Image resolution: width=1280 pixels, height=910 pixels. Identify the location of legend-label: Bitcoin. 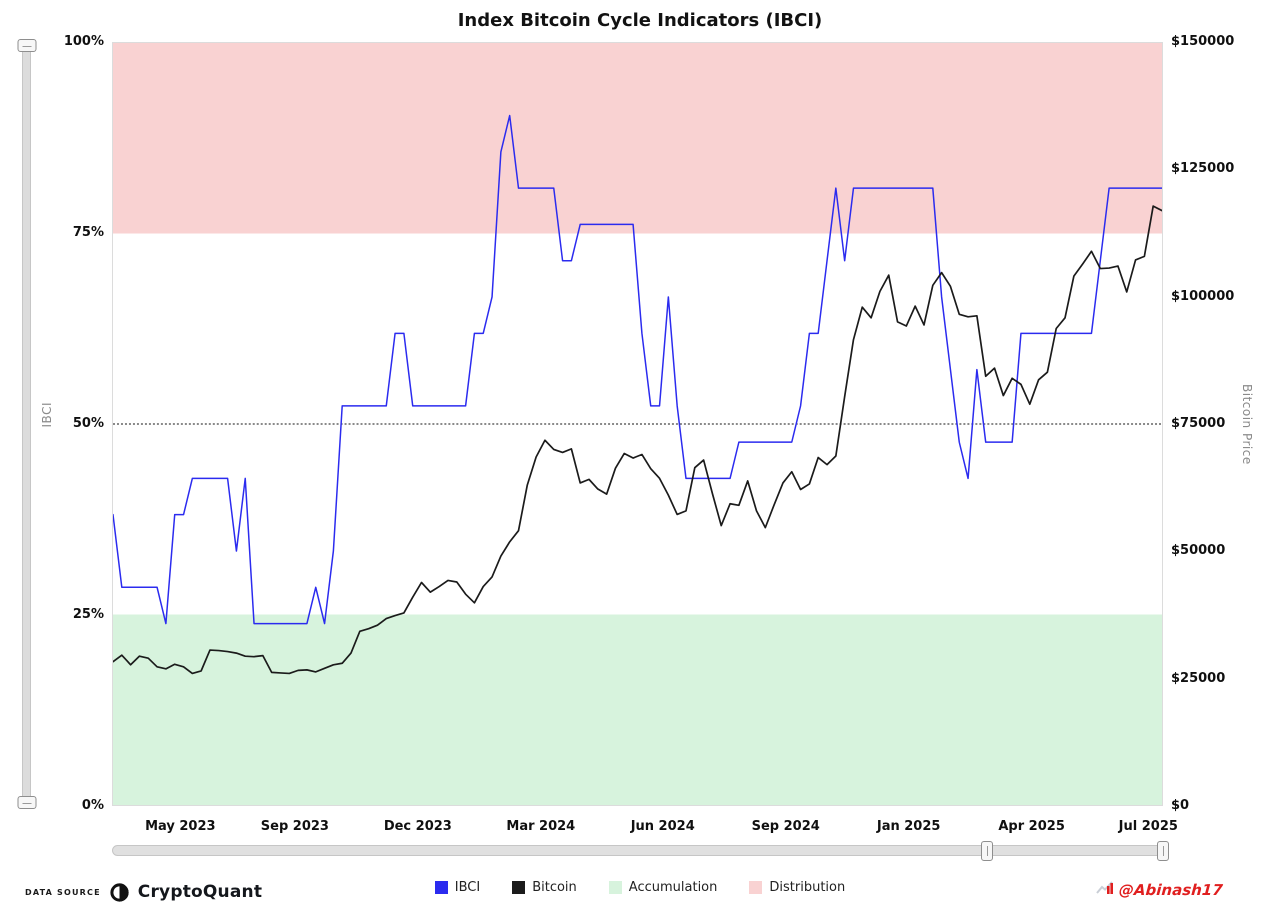
(554, 887).